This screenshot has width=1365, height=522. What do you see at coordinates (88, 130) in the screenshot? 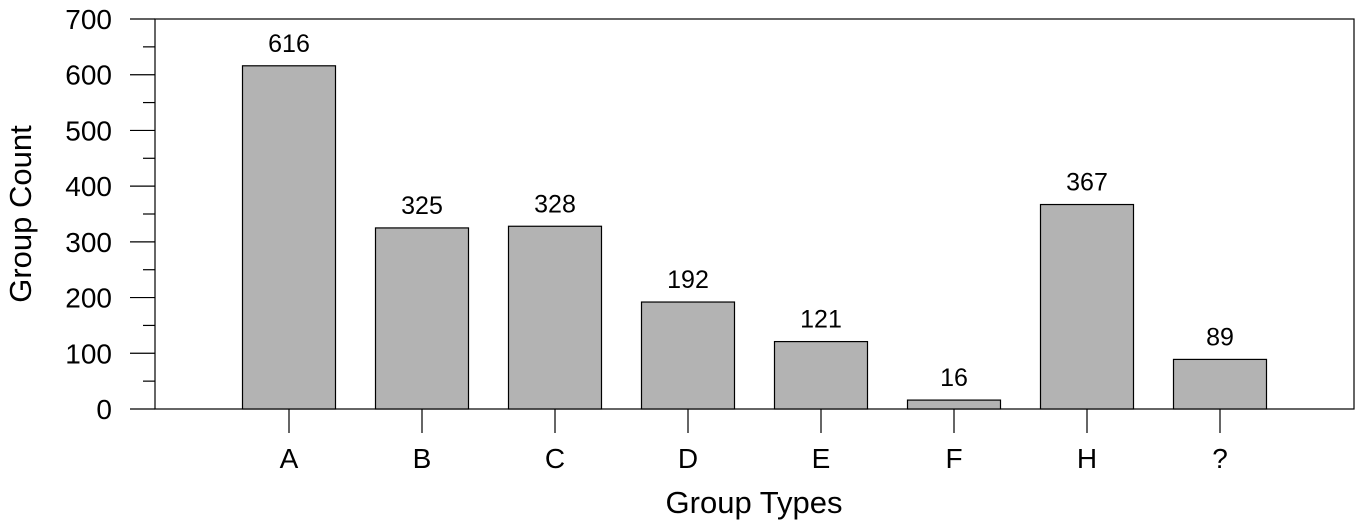
I see `y-tick-label: 500` at bounding box center [88, 130].